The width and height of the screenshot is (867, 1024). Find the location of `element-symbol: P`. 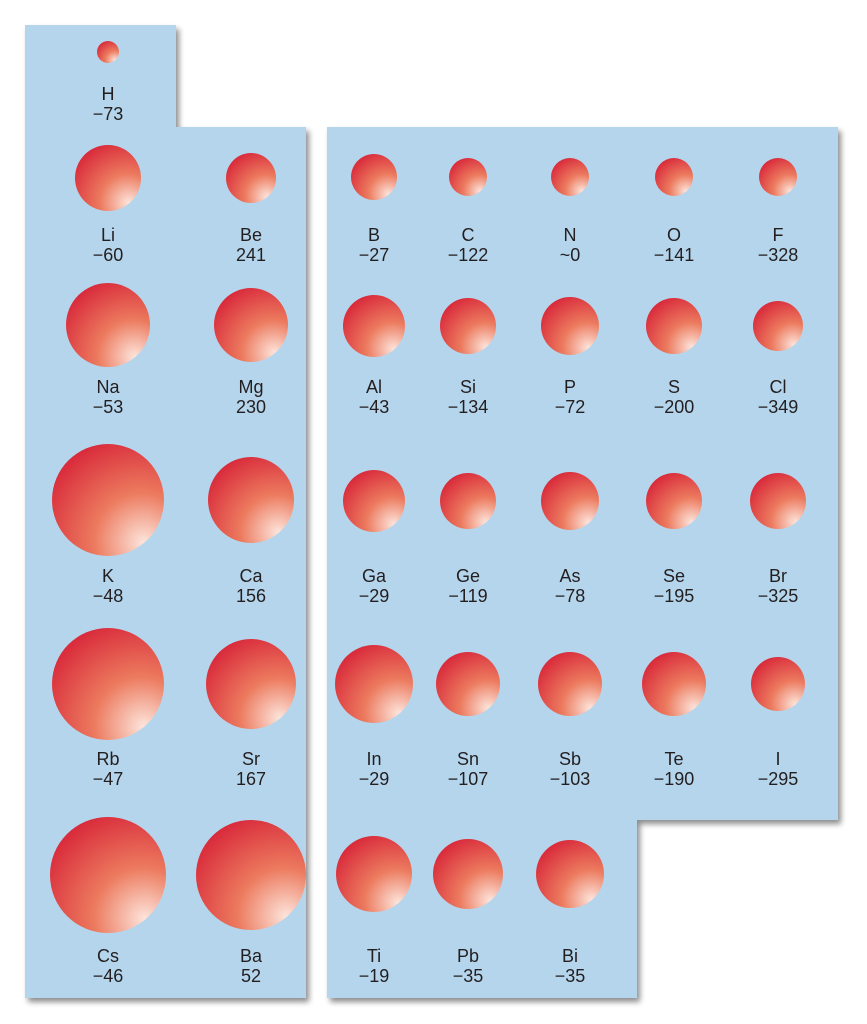

element-symbol: P is located at coordinates (570, 387).